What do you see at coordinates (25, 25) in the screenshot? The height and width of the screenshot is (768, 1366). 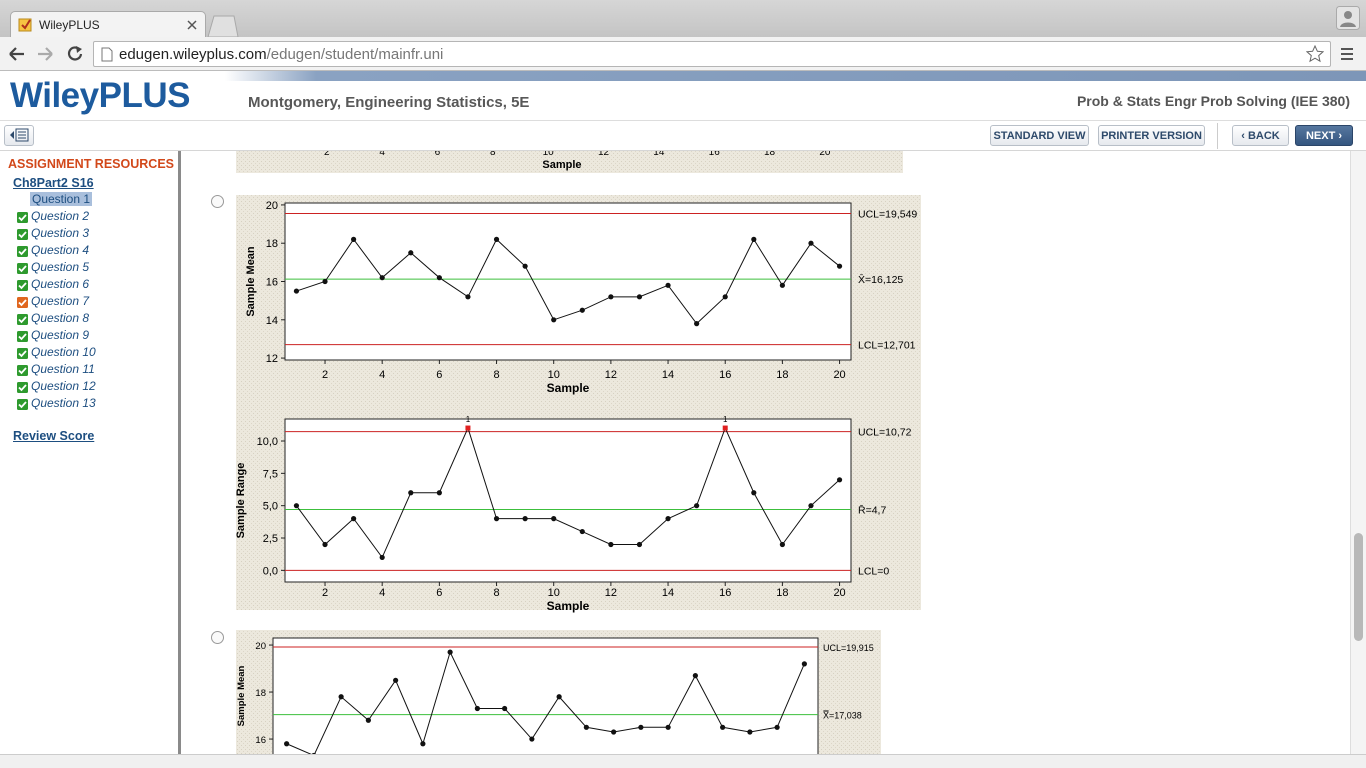 I see `favicon` at bounding box center [25, 25].